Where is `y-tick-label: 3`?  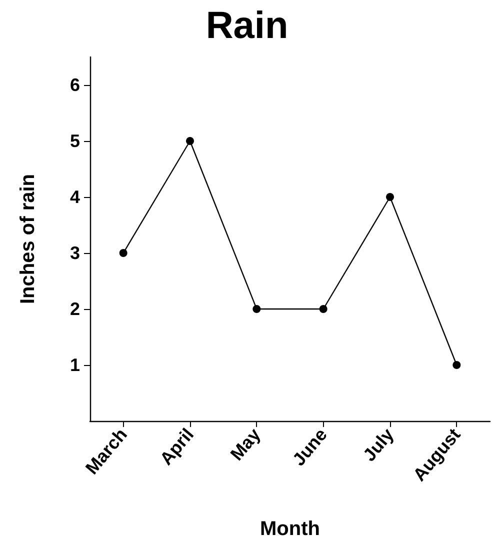 y-tick-label: 3 is located at coordinates (75, 253).